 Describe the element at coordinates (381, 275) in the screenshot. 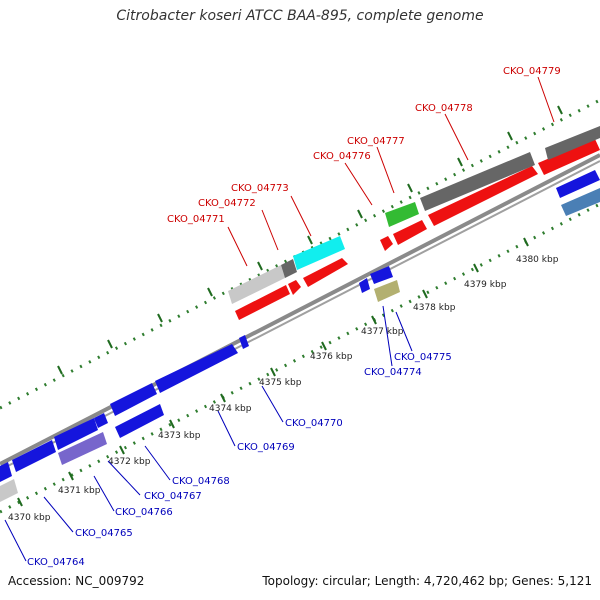

I see `gene-blue-small` at that location.